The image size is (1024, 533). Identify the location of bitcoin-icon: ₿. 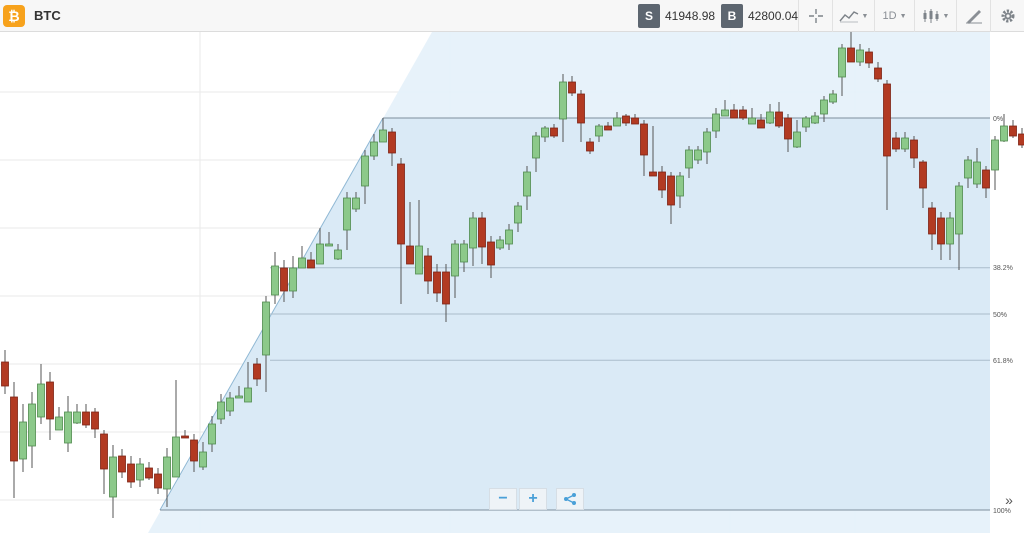
(14, 16).